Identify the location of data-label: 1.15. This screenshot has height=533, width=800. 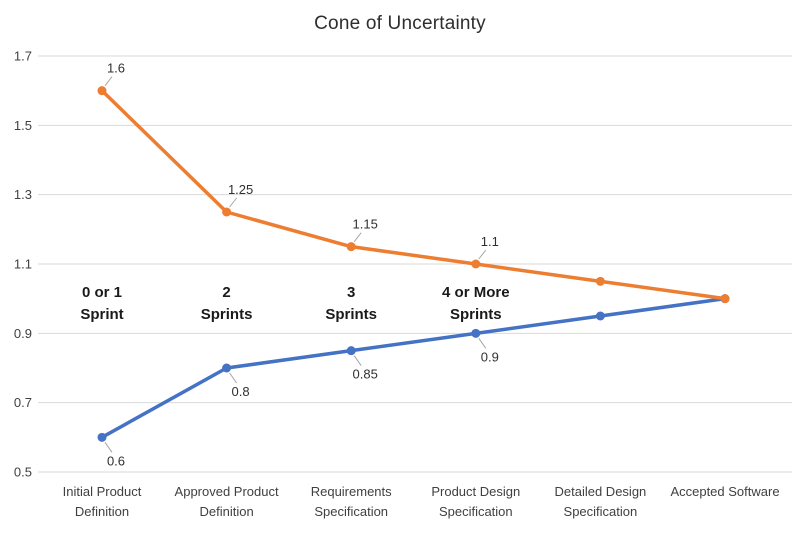
(365, 224).